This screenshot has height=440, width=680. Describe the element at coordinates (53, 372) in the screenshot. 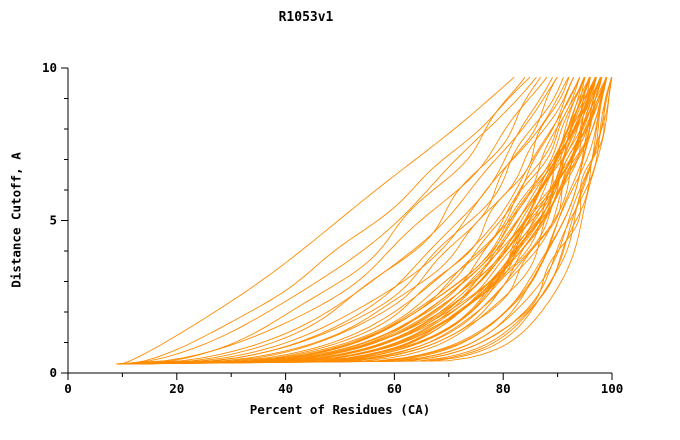

I see `y-tick-label: 0` at that location.